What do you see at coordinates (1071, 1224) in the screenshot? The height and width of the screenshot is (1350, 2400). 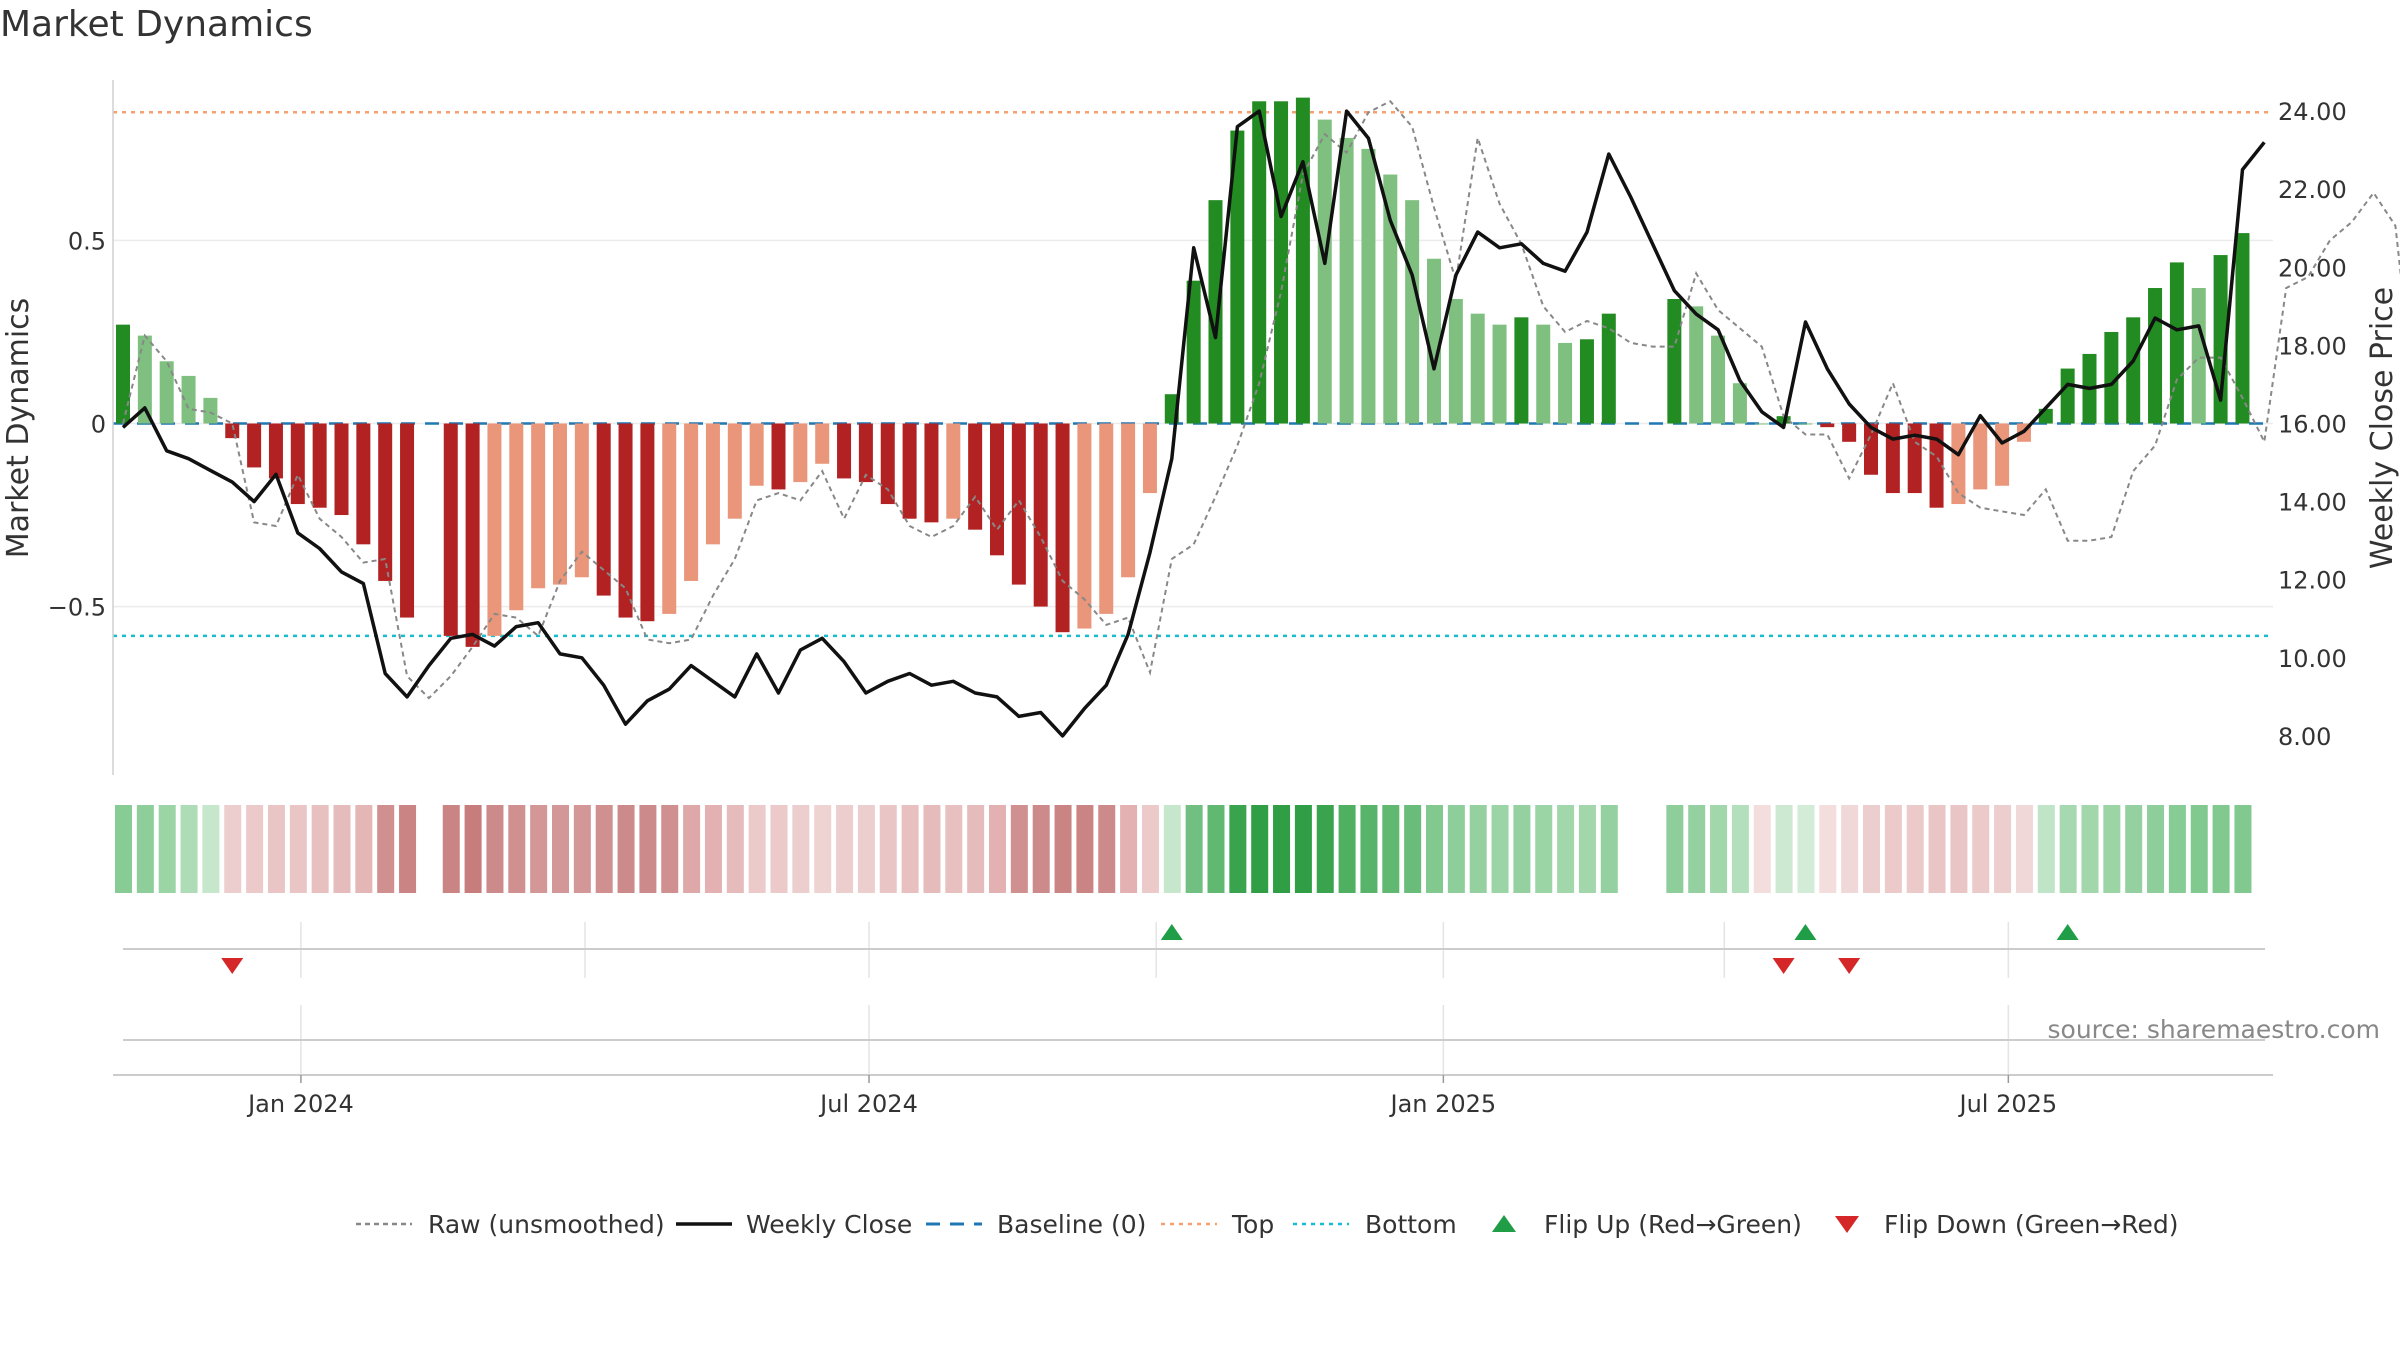 I see `legend-label: Baseline (0)` at bounding box center [1071, 1224].